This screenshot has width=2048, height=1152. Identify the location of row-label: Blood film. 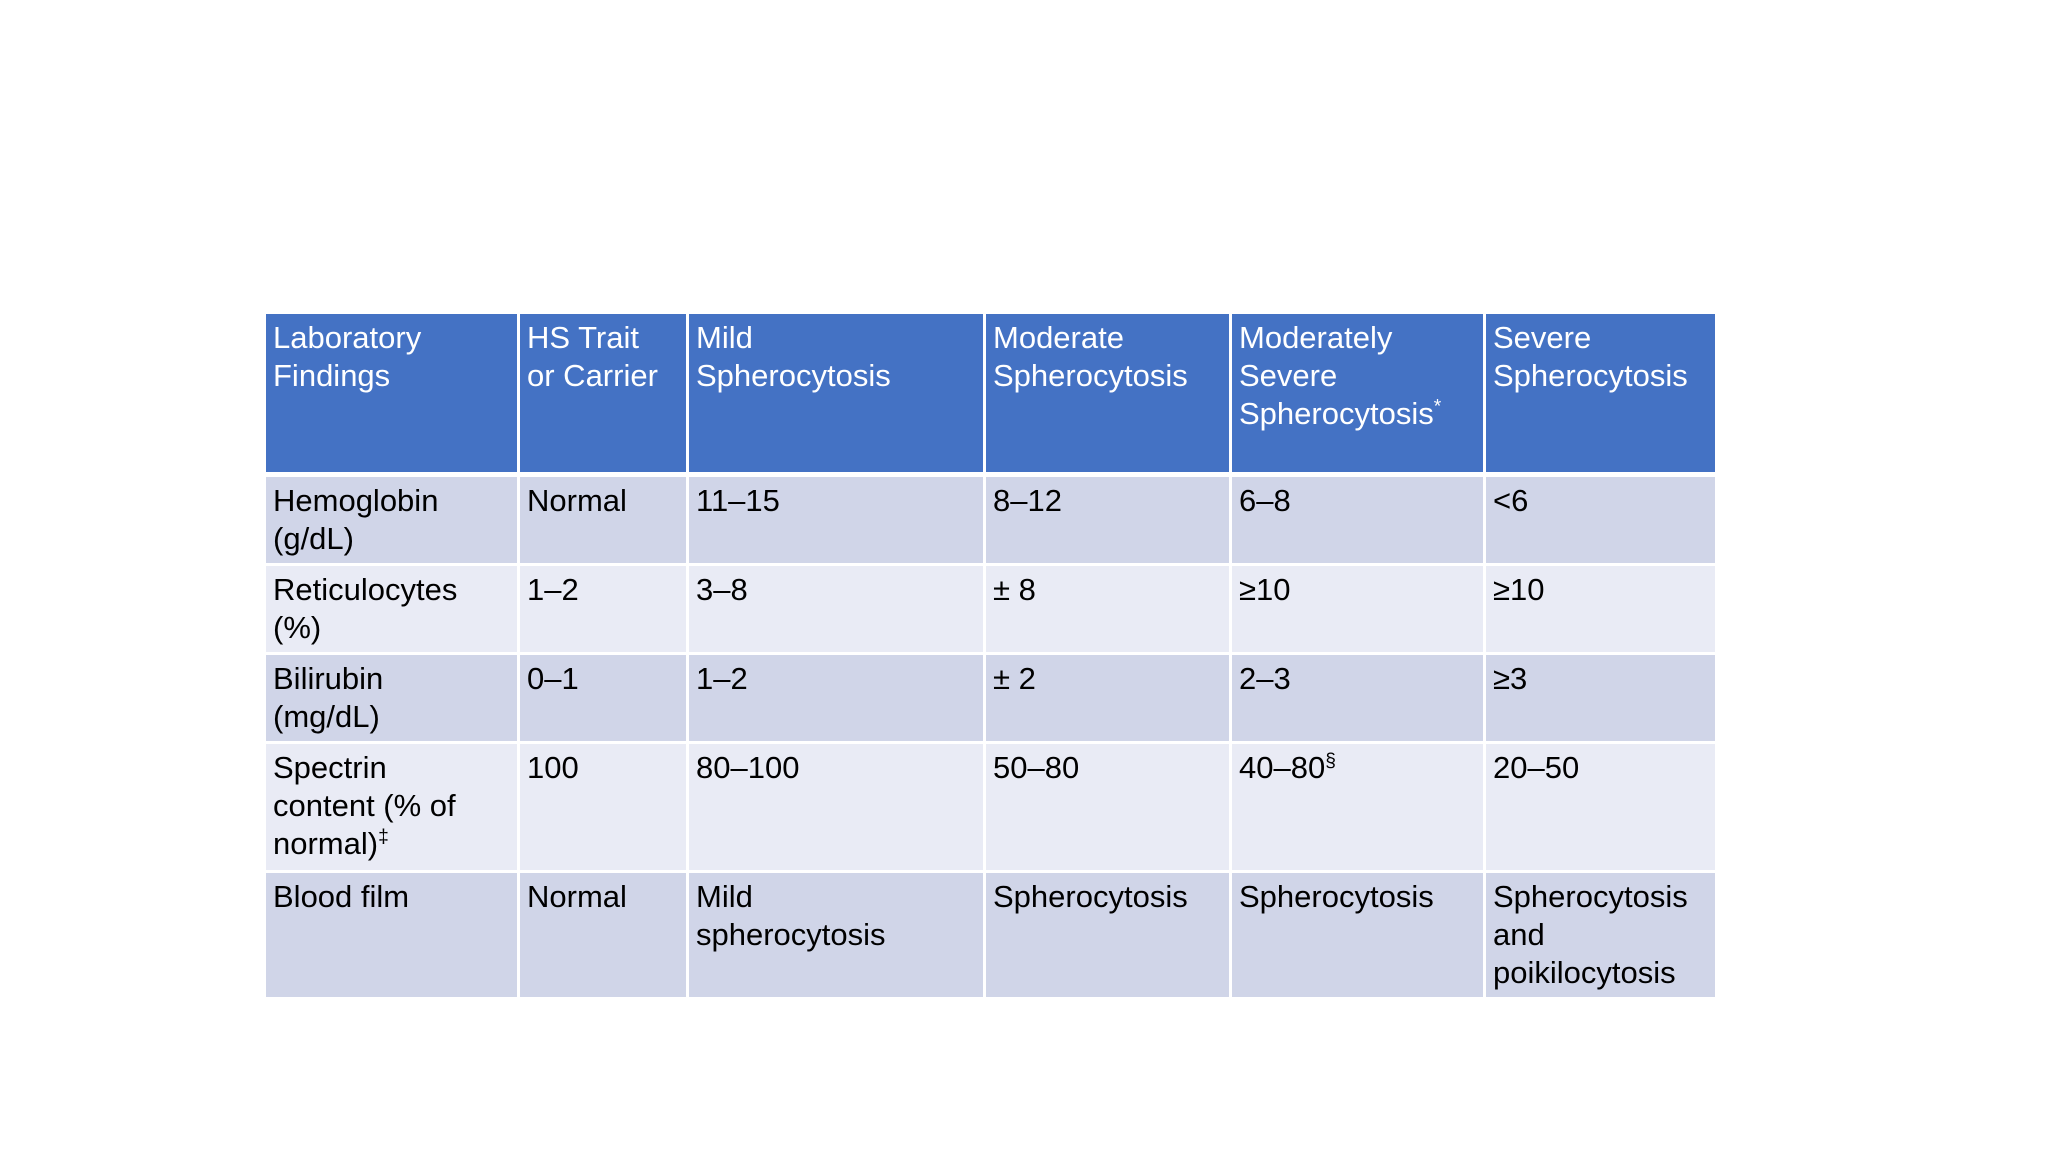
(391, 935).